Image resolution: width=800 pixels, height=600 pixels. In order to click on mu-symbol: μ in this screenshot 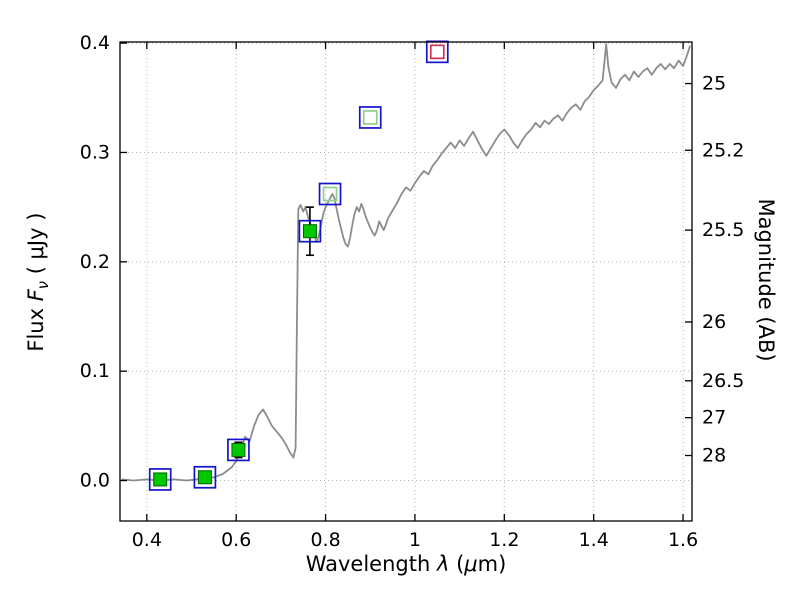, I will do `click(471, 564)`.